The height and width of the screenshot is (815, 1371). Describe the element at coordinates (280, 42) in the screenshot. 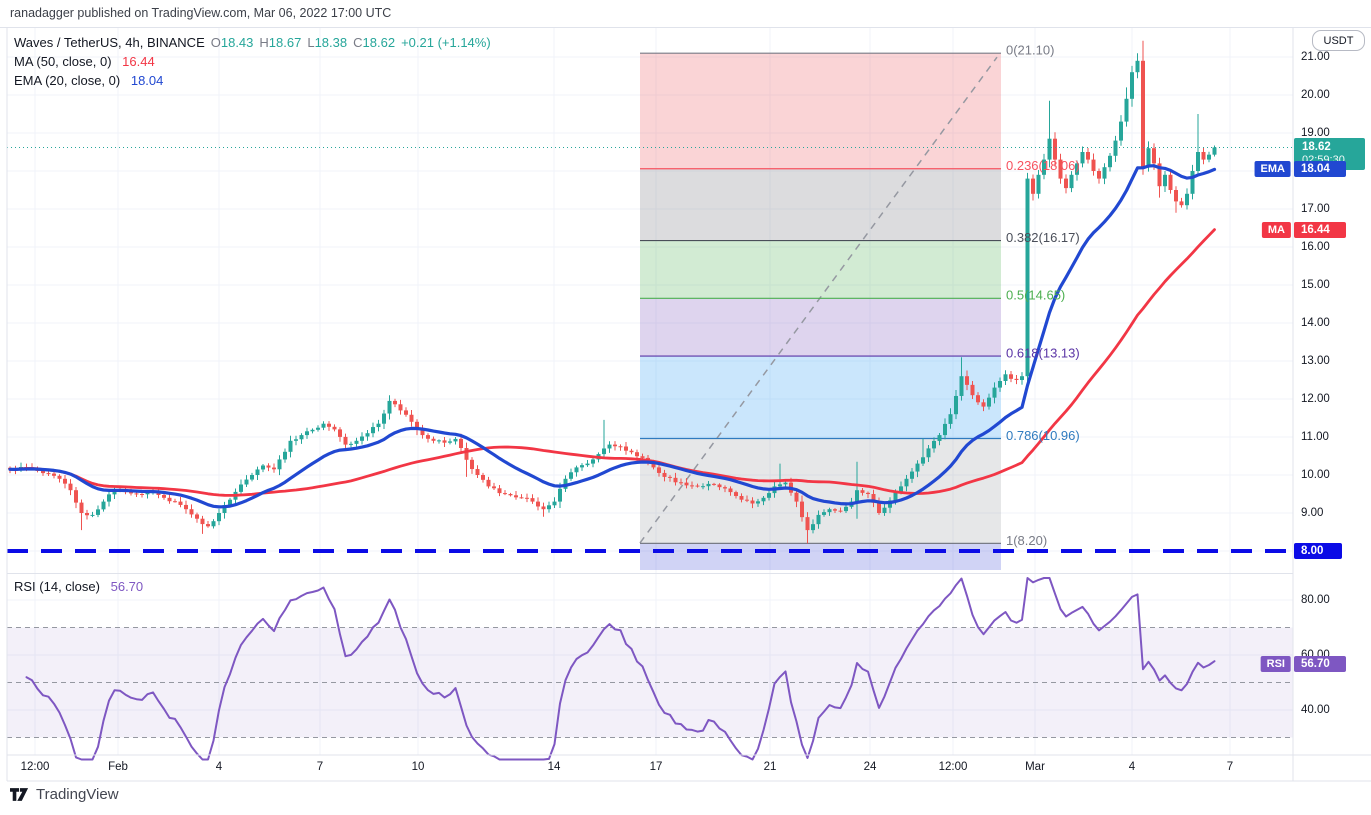

I see `ohlc-high: H18.67` at that location.